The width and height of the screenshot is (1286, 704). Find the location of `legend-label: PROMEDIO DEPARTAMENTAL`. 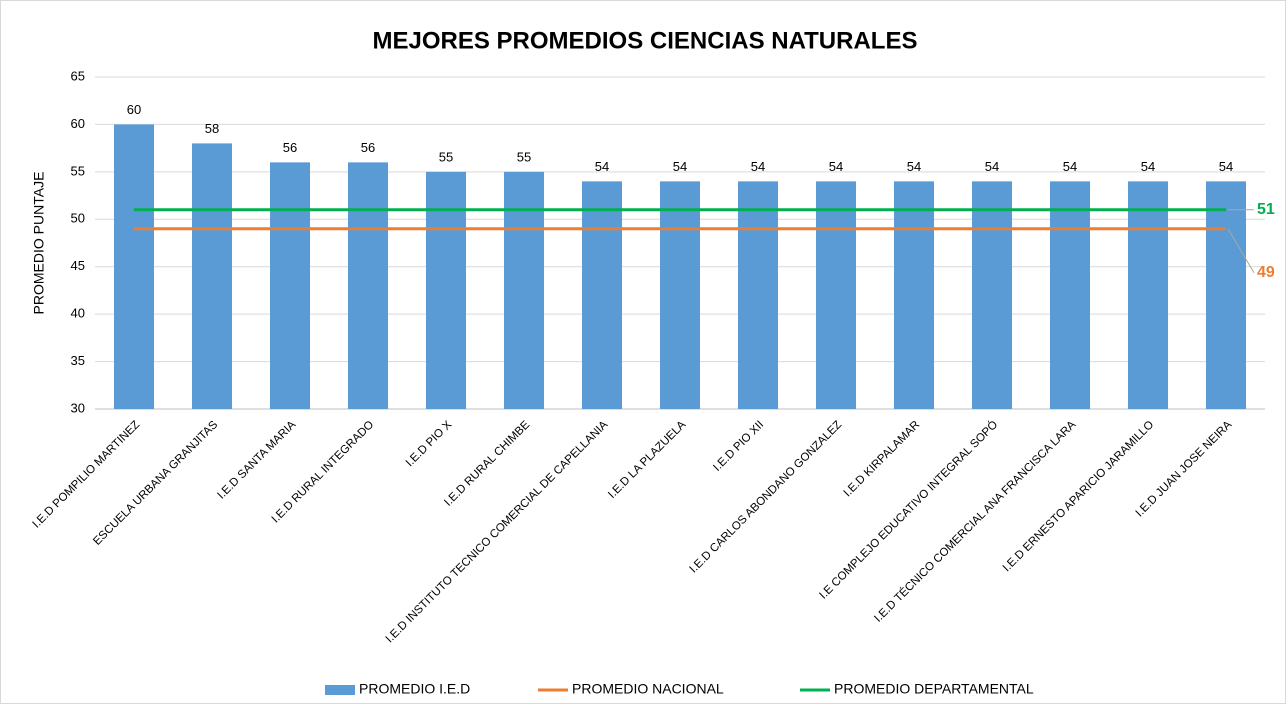

legend-label: PROMEDIO DEPARTAMENTAL is located at coordinates (934, 689).